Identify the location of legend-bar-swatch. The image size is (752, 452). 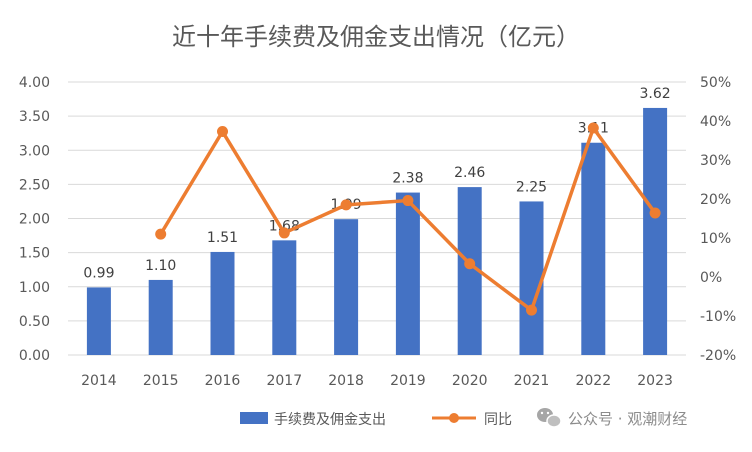
(254, 418).